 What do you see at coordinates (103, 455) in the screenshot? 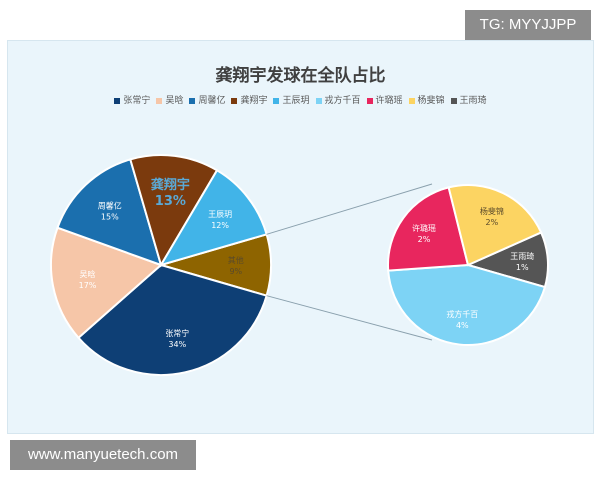
I see `watermark-bottom-left: www.manyuetech.com` at bounding box center [103, 455].